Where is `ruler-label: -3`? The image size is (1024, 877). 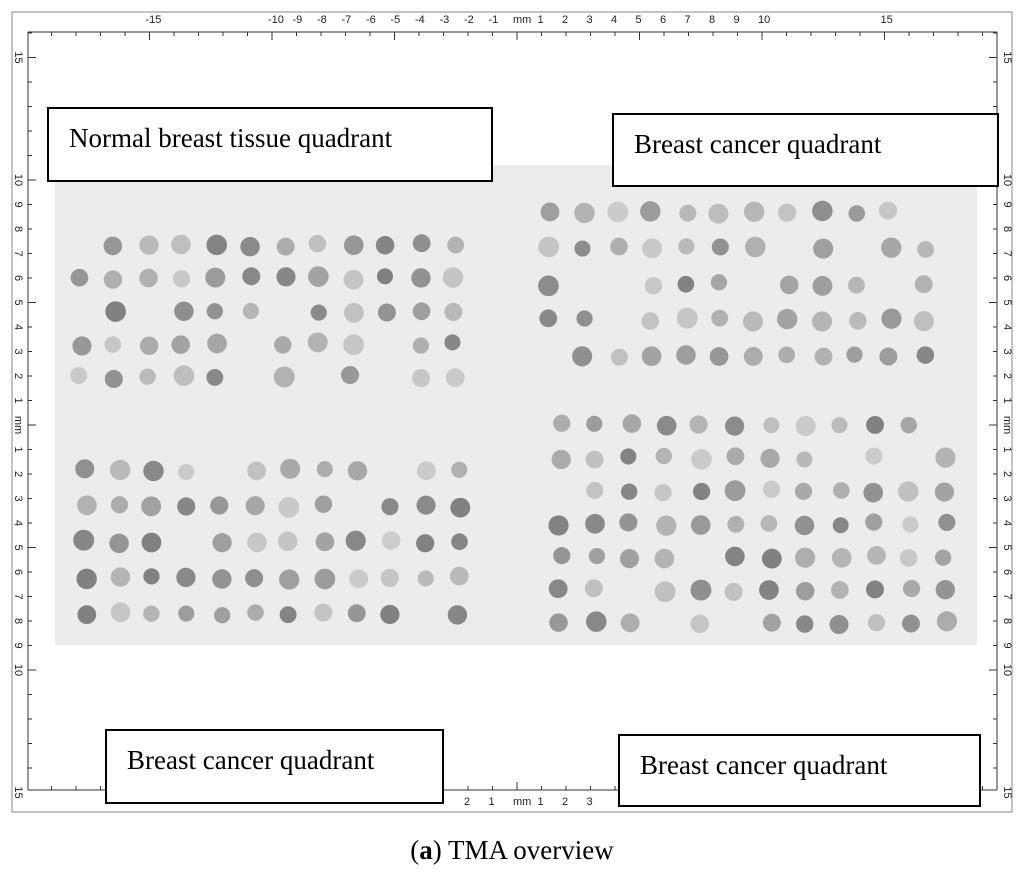
ruler-label: -3 is located at coordinates (445, 20).